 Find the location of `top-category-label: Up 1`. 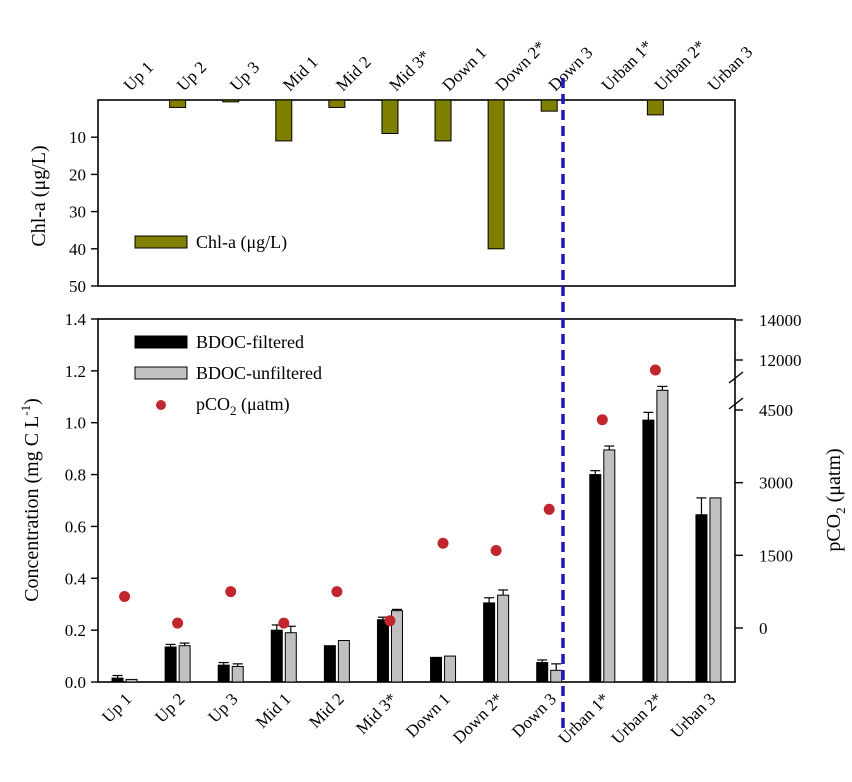

top-category-label: Up 1 is located at coordinates (138, 76).